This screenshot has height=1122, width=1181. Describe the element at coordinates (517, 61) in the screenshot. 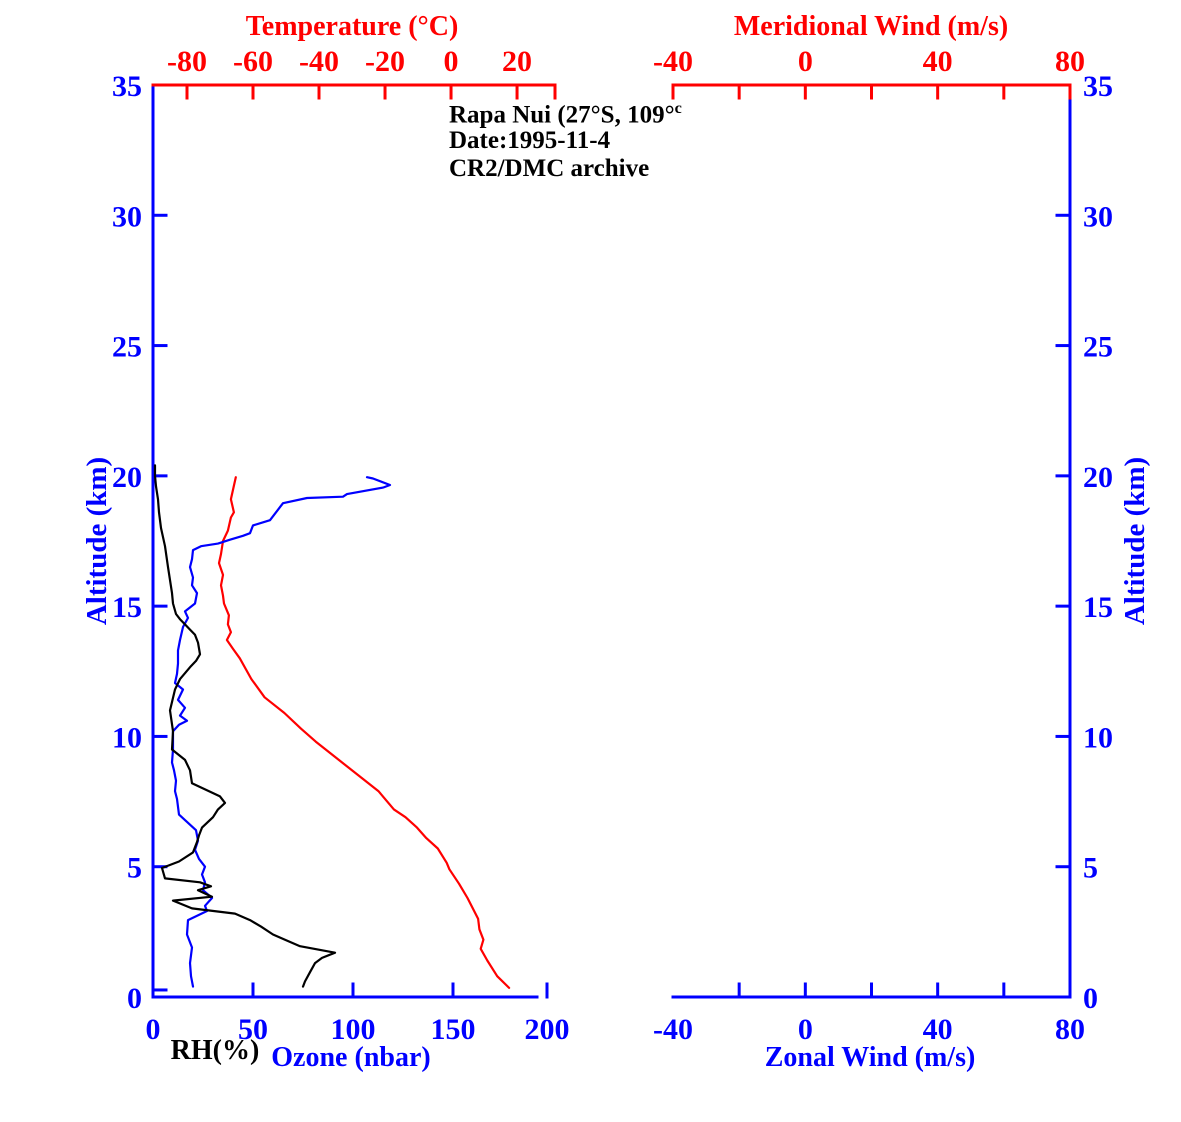

I see `top-tick-label: 20` at that location.